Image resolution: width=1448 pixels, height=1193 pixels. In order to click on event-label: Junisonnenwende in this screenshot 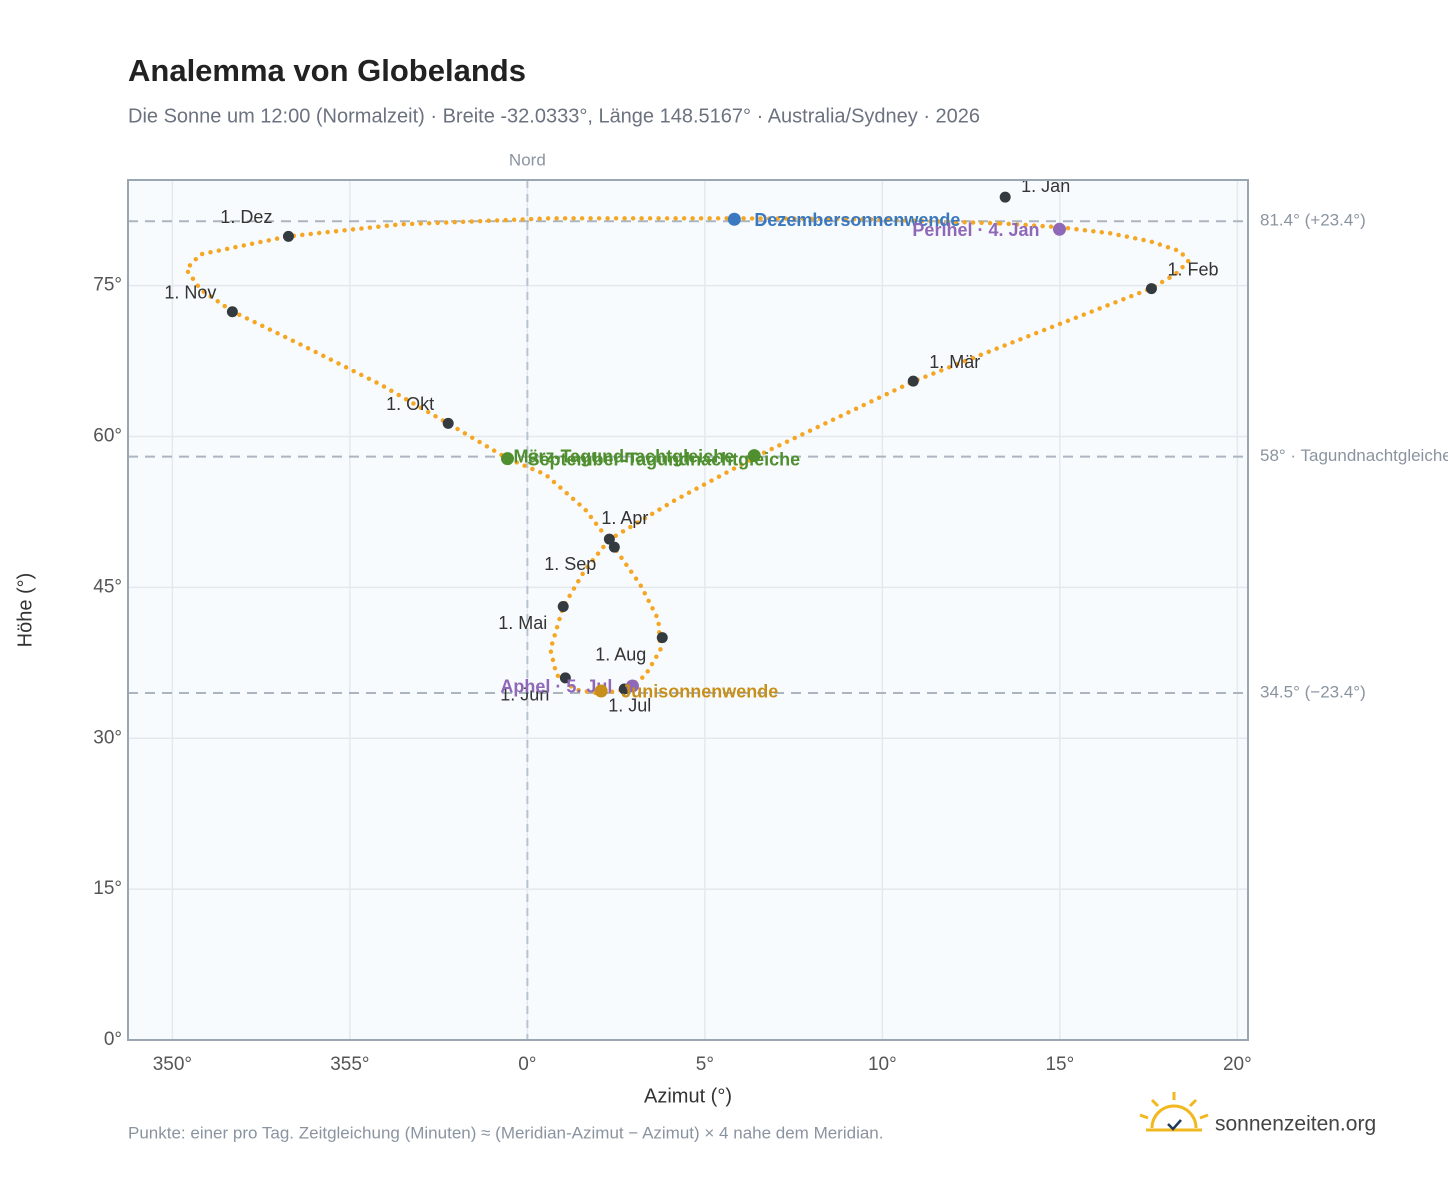, I will do `click(699, 692)`.